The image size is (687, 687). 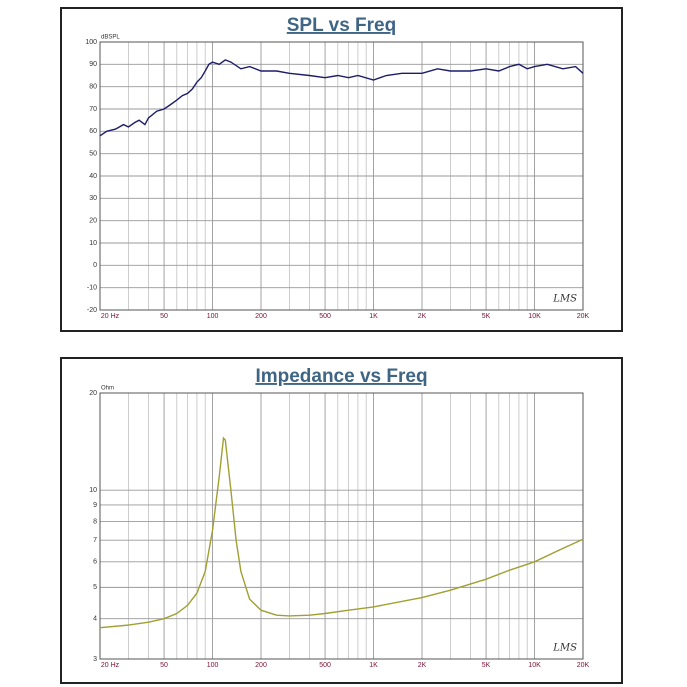 I want to click on y-tick-label: 9, so click(x=95, y=505).